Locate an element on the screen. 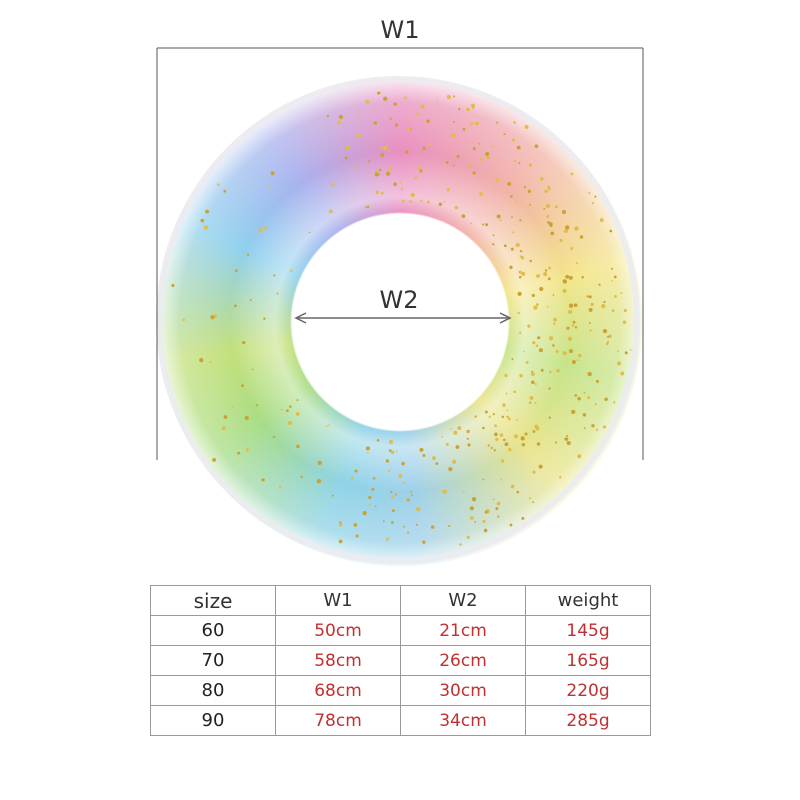 This screenshot has width=800, height=800. table-row: 70 58cm 26cm 165g is located at coordinates (400, 660).